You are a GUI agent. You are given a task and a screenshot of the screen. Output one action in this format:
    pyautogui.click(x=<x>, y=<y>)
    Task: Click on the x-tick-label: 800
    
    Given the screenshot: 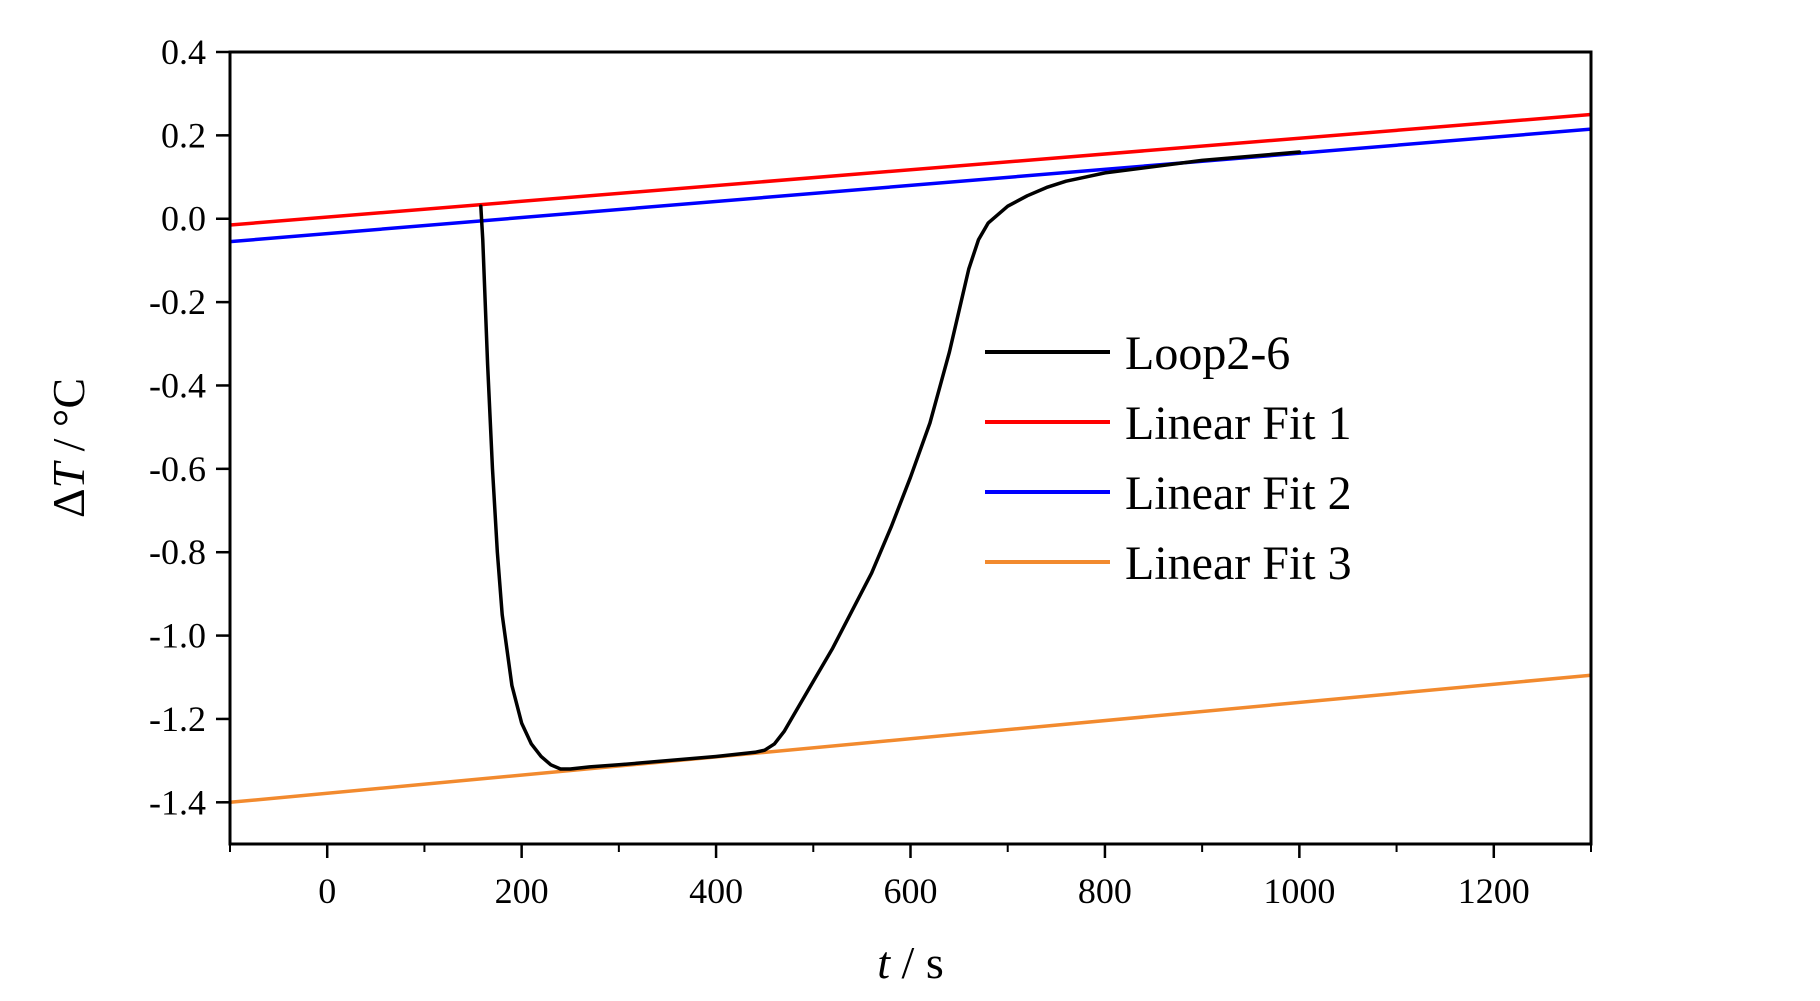 What is the action you would take?
    pyautogui.click(x=1105, y=891)
    